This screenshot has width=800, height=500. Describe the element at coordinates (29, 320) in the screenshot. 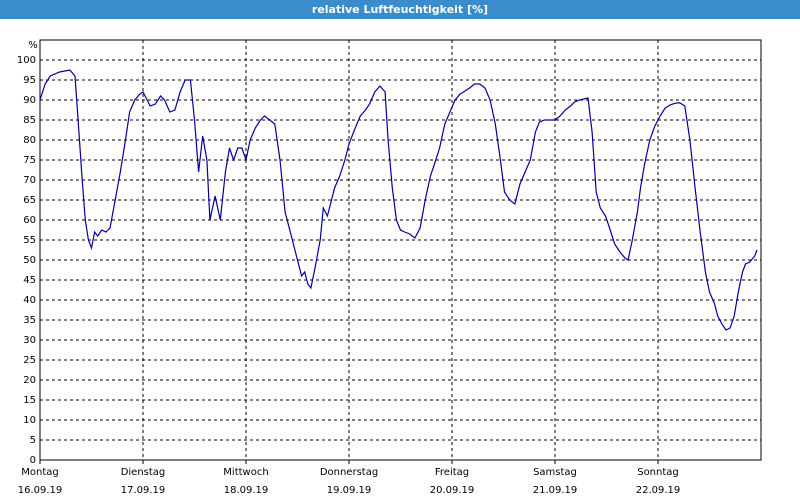

I see `y-tick-label: 35` at that location.